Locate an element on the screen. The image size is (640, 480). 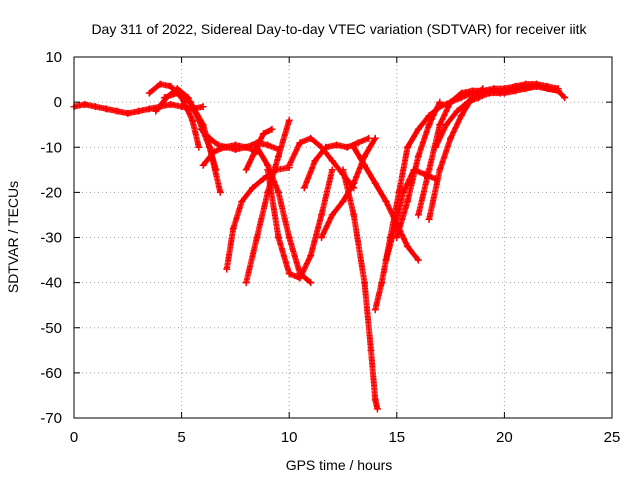
y-tick-label: -50 is located at coordinates (51, 328).